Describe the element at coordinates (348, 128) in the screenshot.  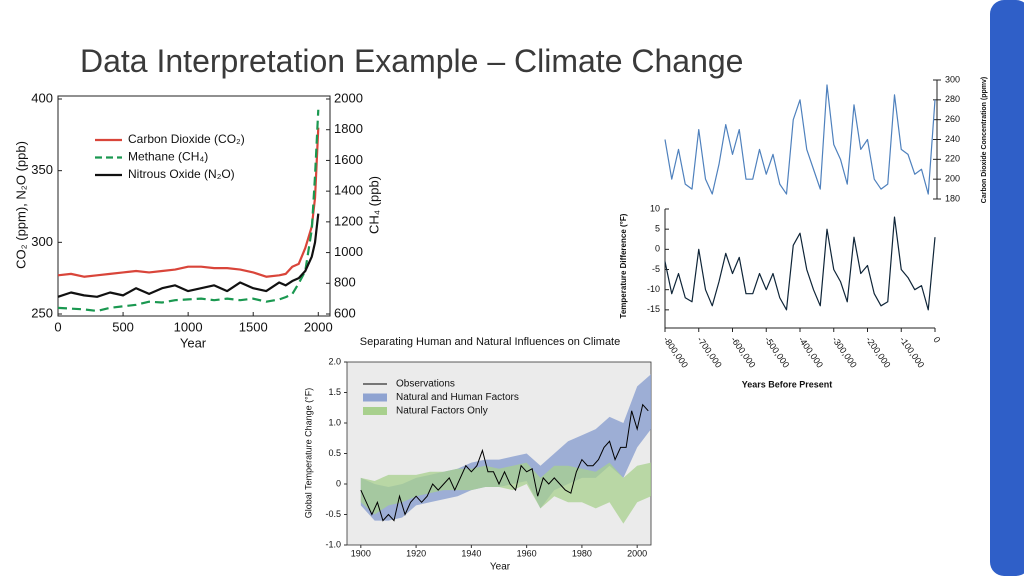
I see `y2-tick-label: 1800` at that location.